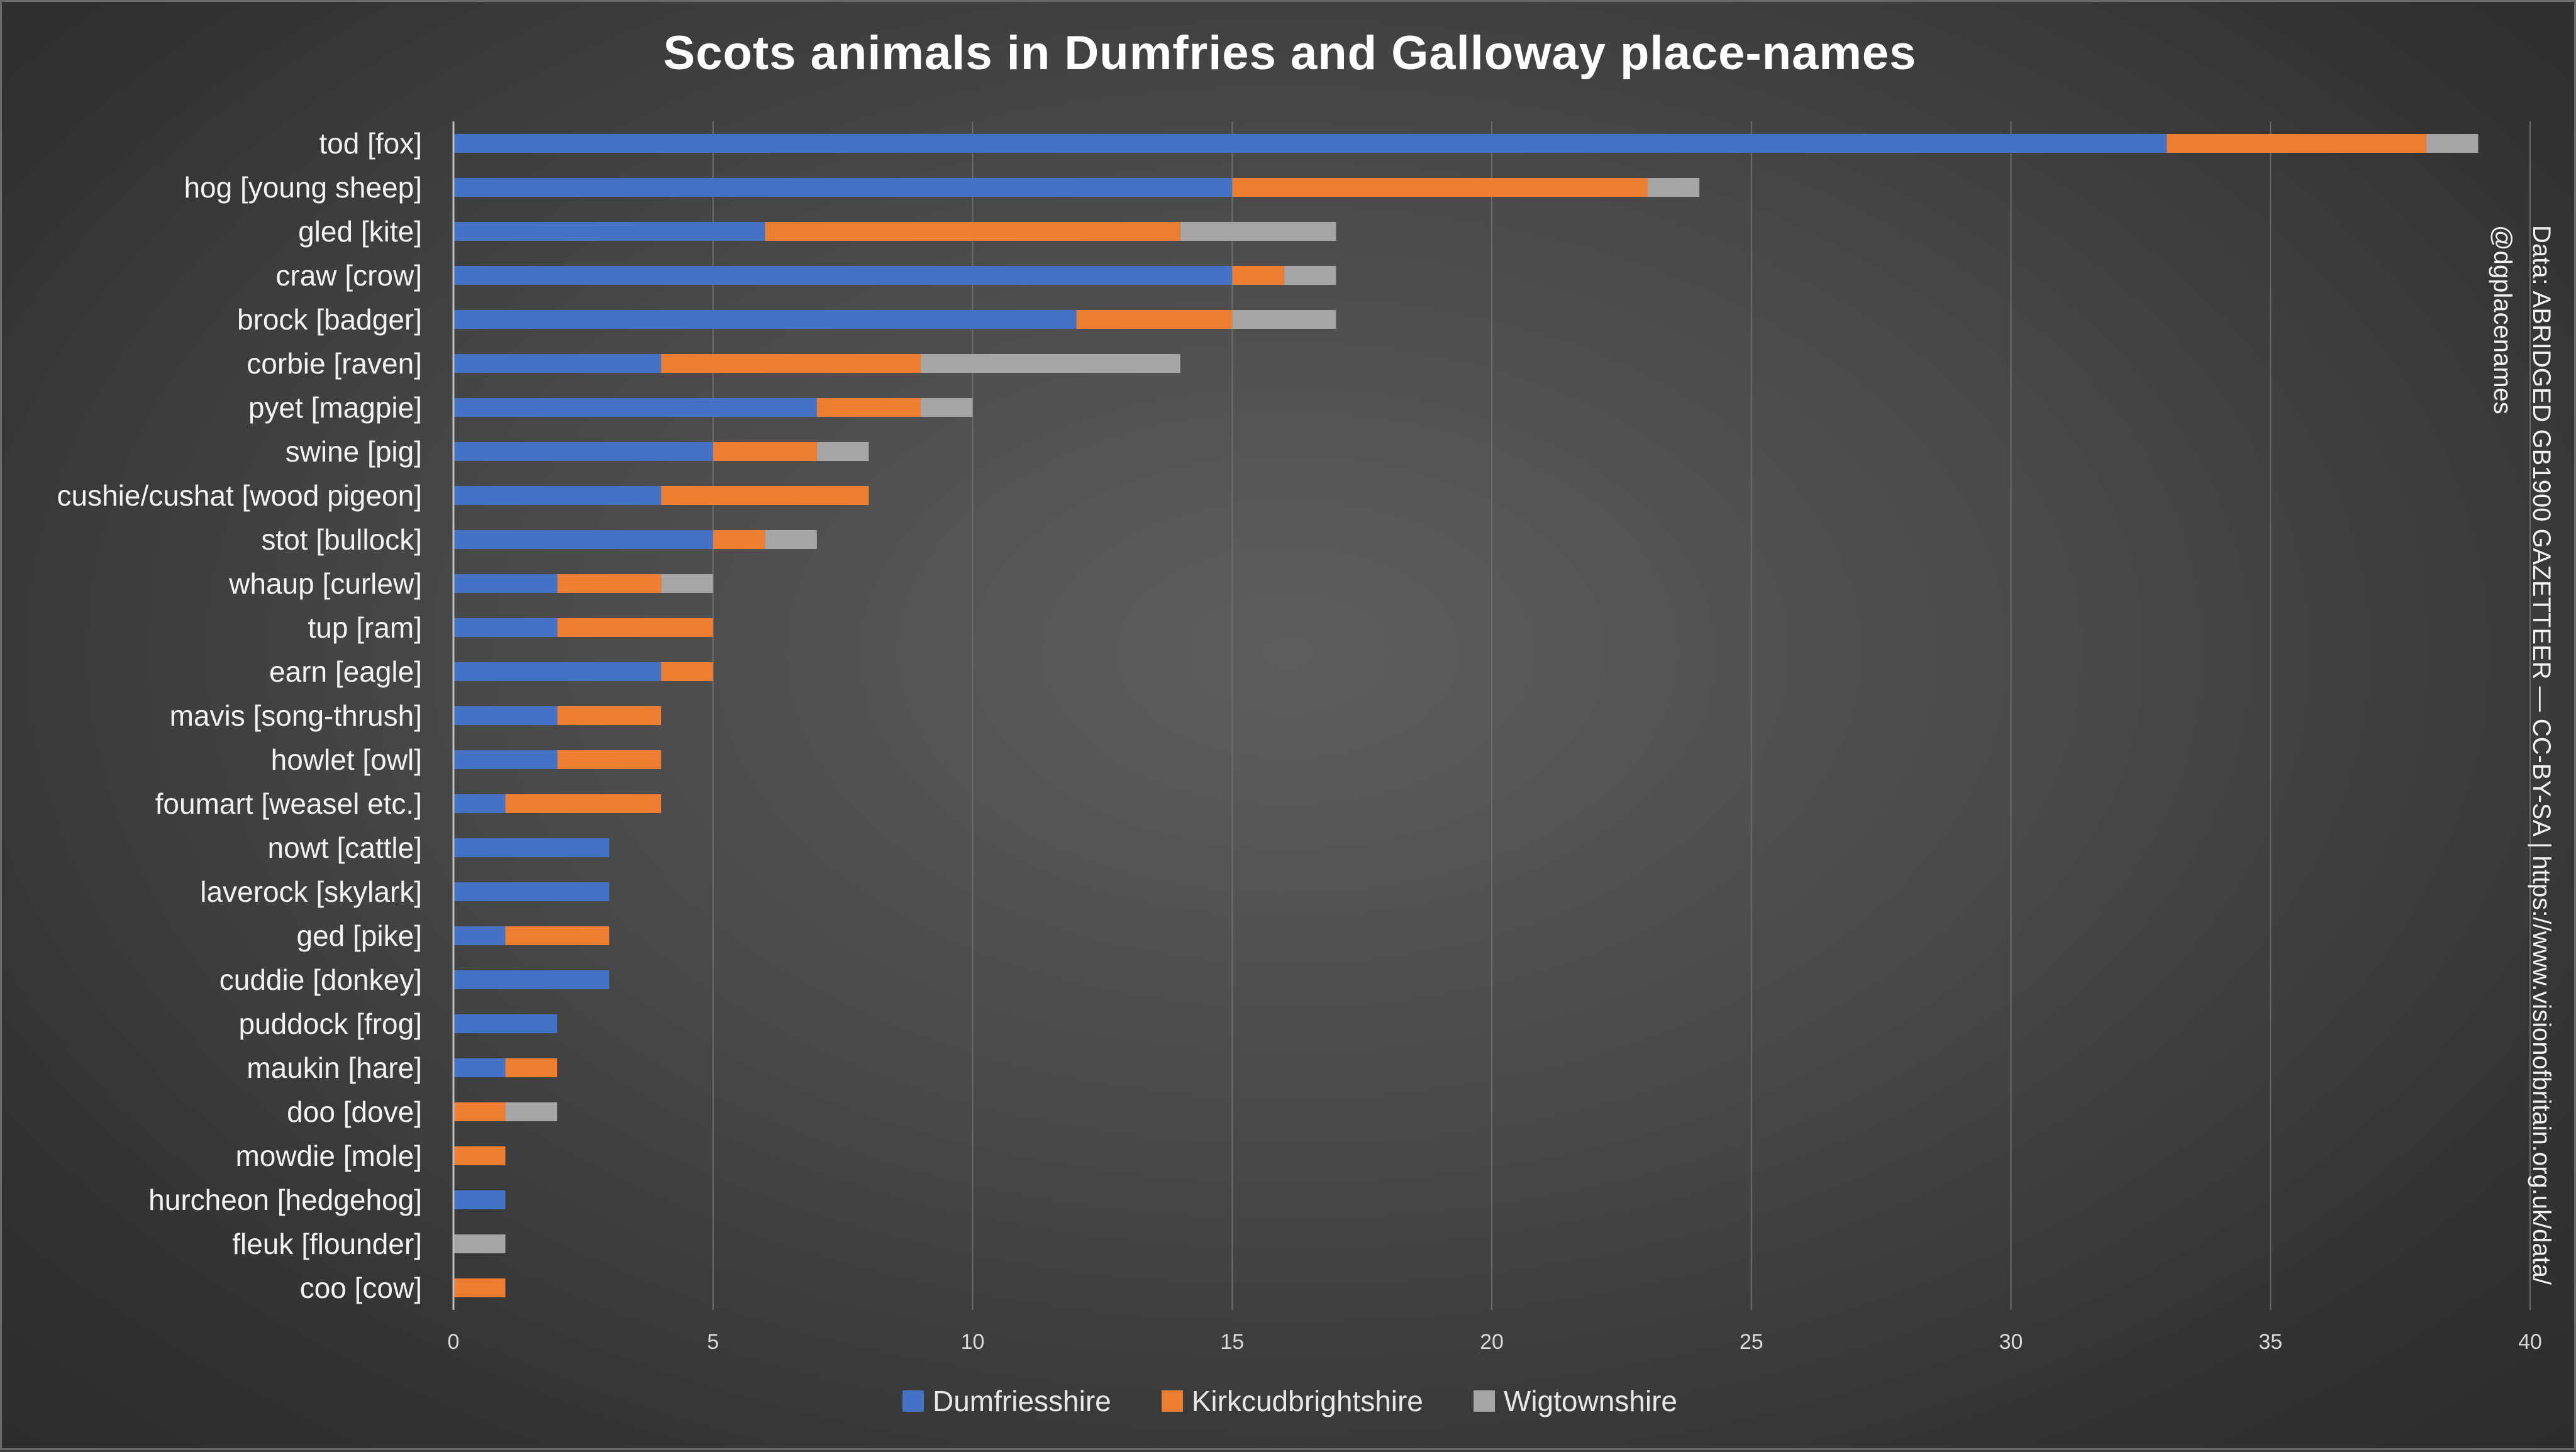 The width and height of the screenshot is (2576, 1452). Describe the element at coordinates (1284, 319) in the screenshot. I see `bar-wigtownshire-brock-badger` at that location.